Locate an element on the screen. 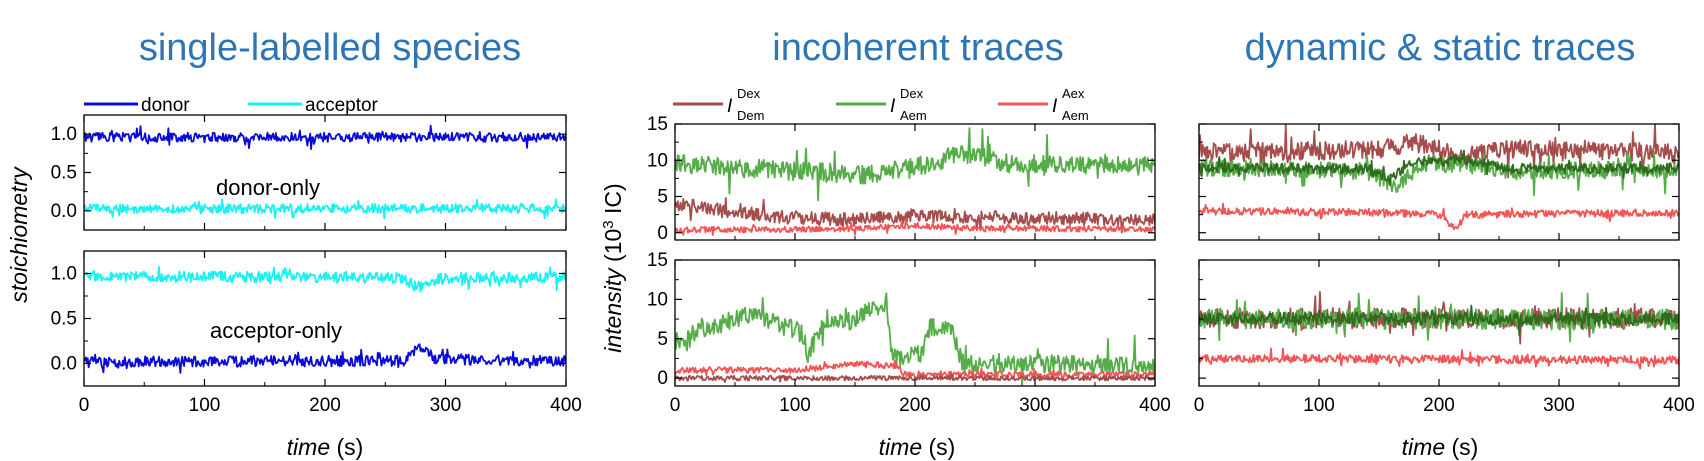 The image size is (1704, 461). stoichiometry-label: stoichiometry is located at coordinates (19, 234).